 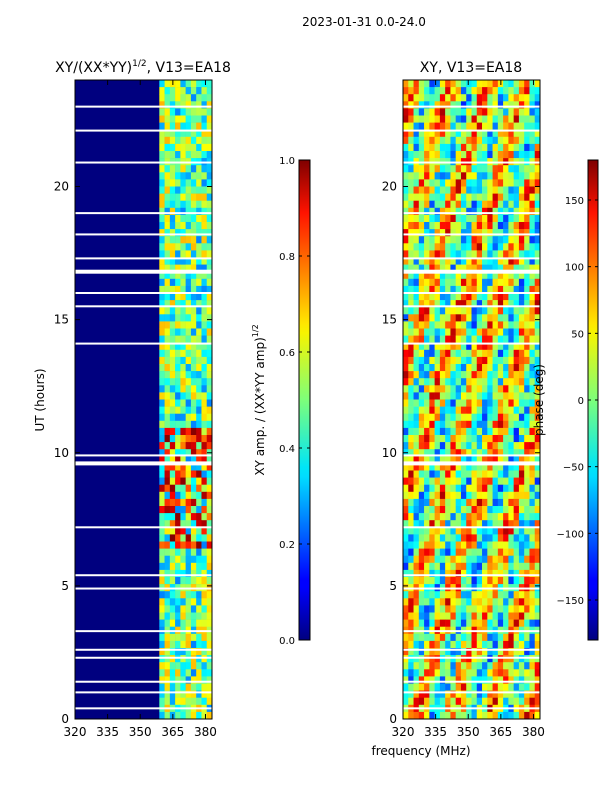 I want to click on panel-b-xtick-label: 380, so click(x=533, y=732).